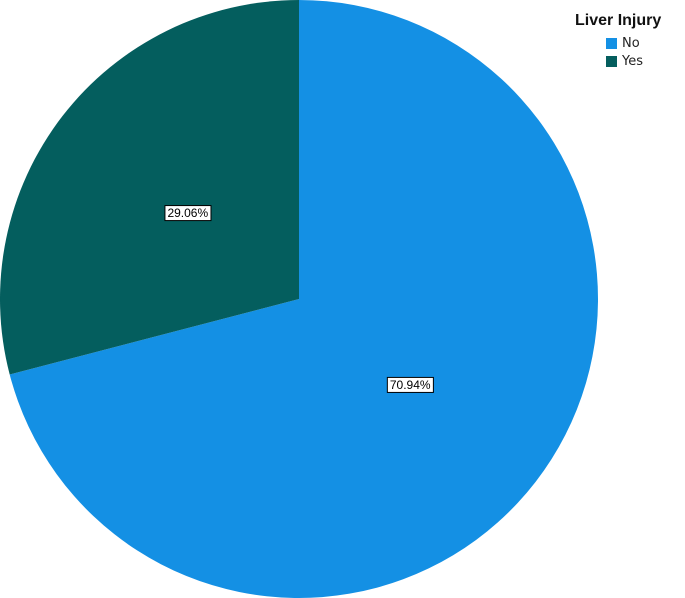  I want to click on legend-item-no: No, so click(633, 43).